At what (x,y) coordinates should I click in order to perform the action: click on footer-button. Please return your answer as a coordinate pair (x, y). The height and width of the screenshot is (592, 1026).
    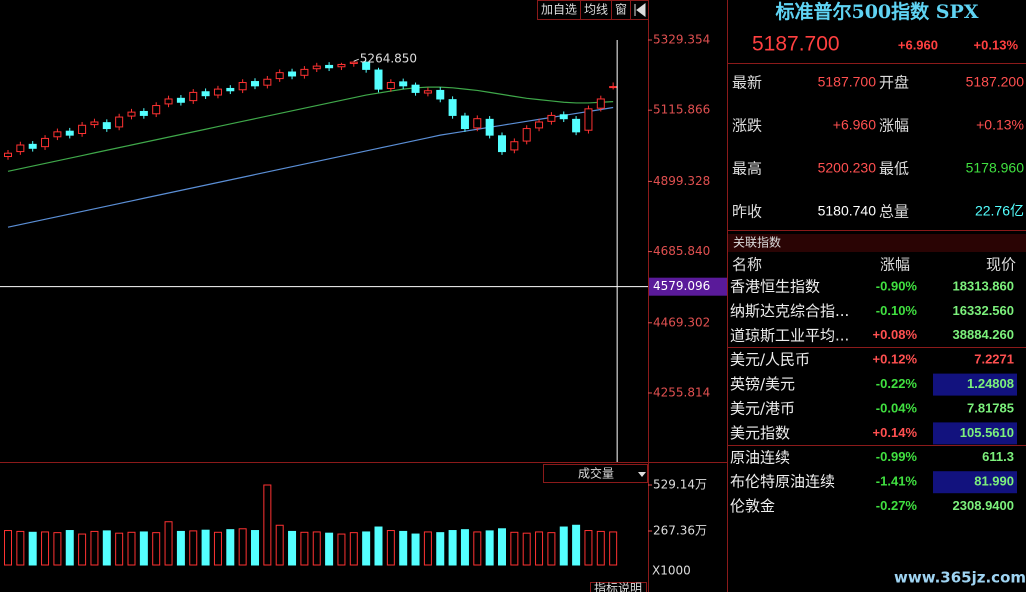
    Looking at the image, I should click on (618, 587).